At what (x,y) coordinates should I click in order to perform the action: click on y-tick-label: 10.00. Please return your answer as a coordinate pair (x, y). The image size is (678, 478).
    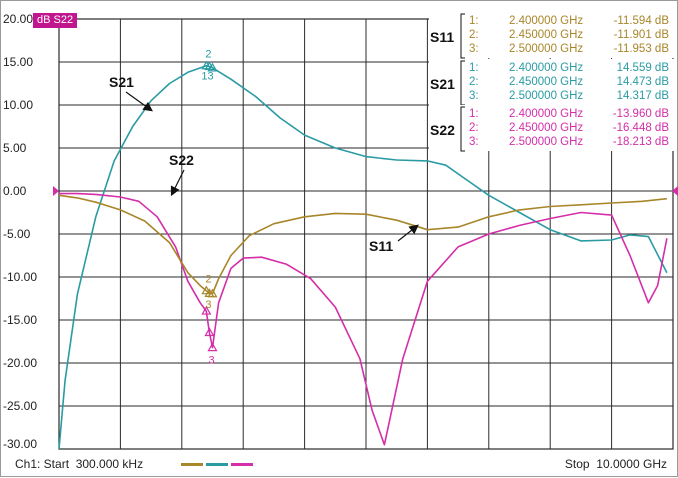
    Looking at the image, I should click on (18, 105).